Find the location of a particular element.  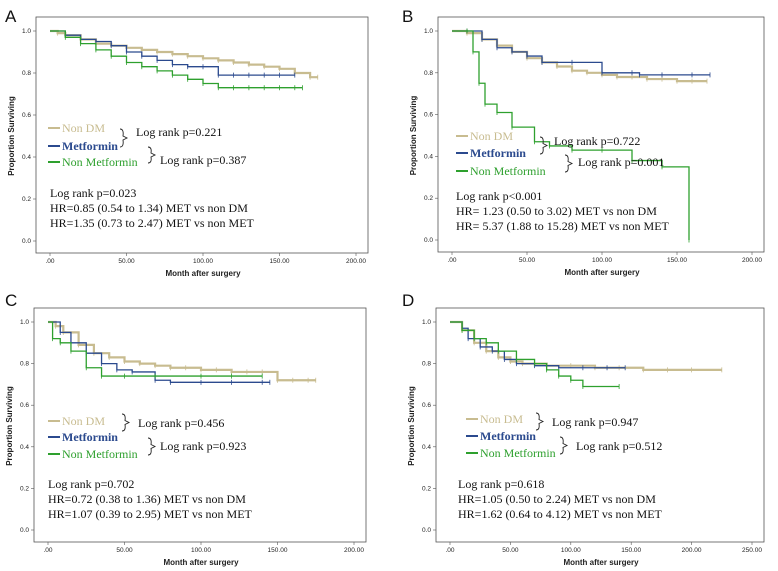

stats-line-1: Log rank p=0.023 is located at coordinates (93, 193).